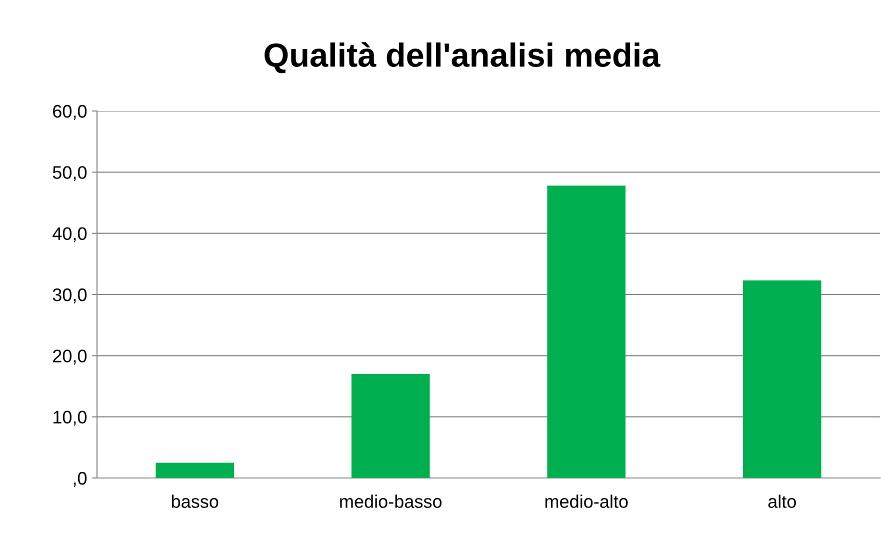 Image resolution: width=894 pixels, height=535 pixels. What do you see at coordinates (69, 174) in the screenshot?
I see `y-tick-label: 50,0` at bounding box center [69, 174].